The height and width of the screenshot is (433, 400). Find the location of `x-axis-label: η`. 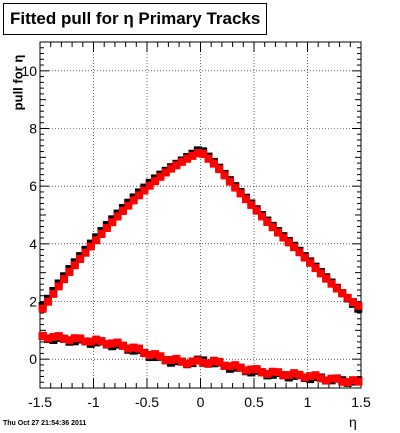

x-axis-label: η is located at coordinates (353, 422).